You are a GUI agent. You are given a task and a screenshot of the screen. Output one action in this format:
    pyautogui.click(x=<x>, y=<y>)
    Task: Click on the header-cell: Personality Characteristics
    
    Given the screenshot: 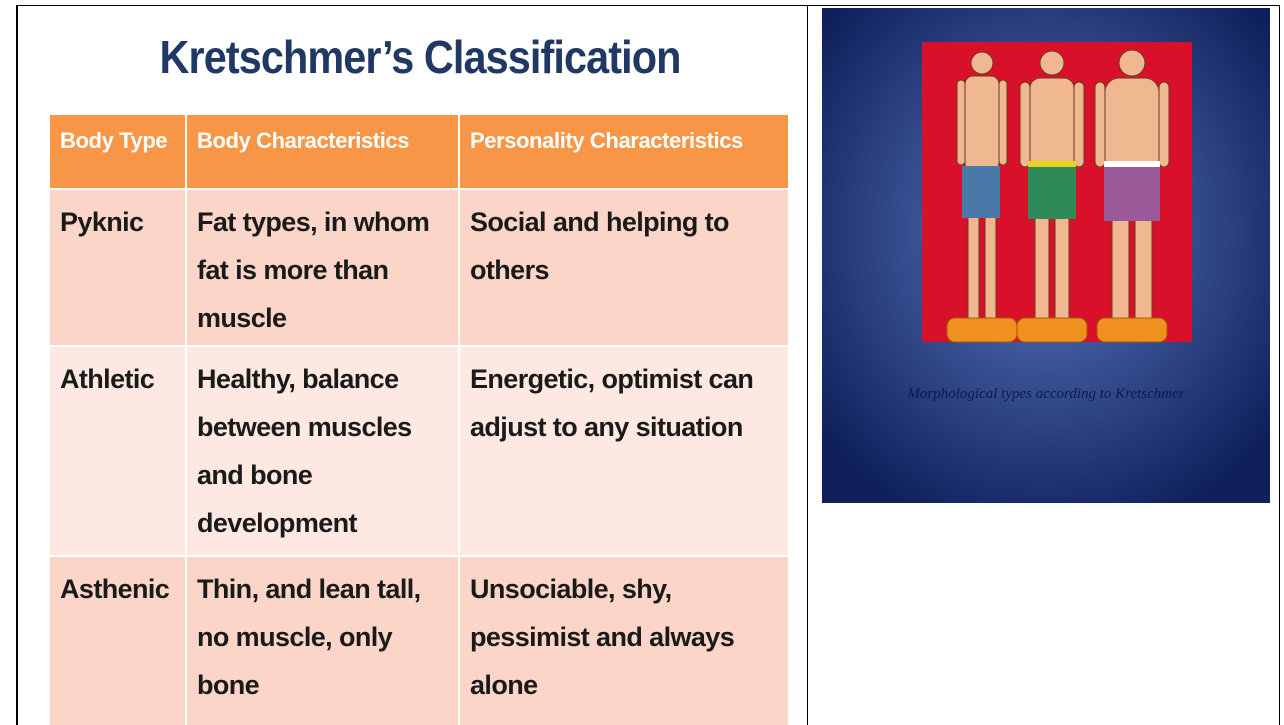 What is the action you would take?
    pyautogui.click(x=625, y=152)
    